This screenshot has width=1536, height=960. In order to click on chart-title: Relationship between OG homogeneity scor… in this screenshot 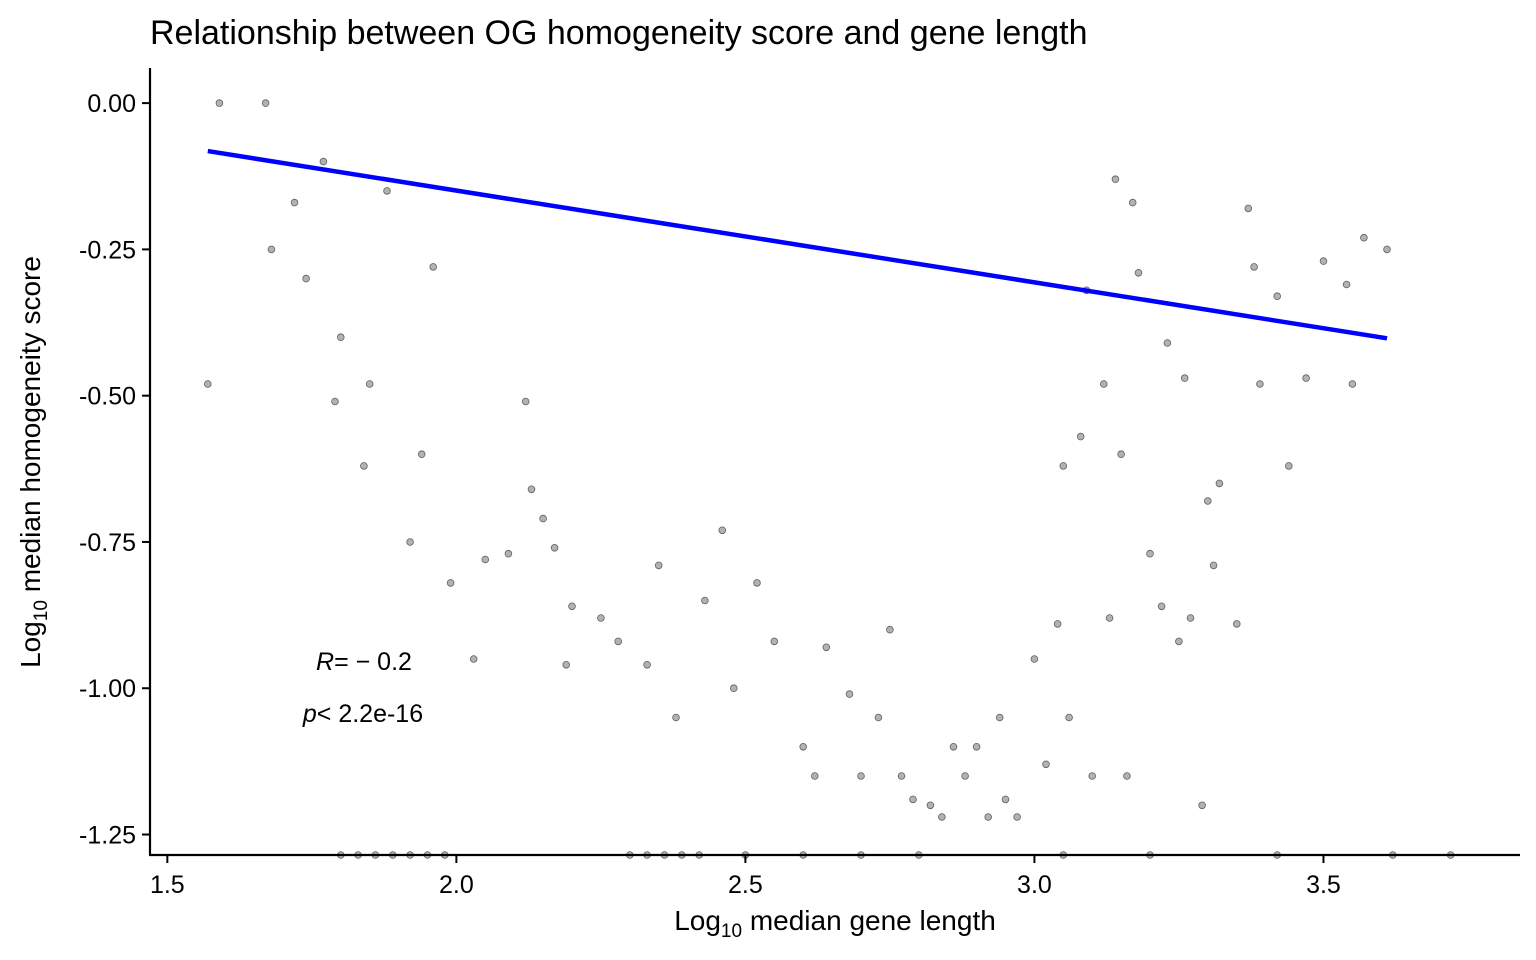, I will do `click(619, 33)`.